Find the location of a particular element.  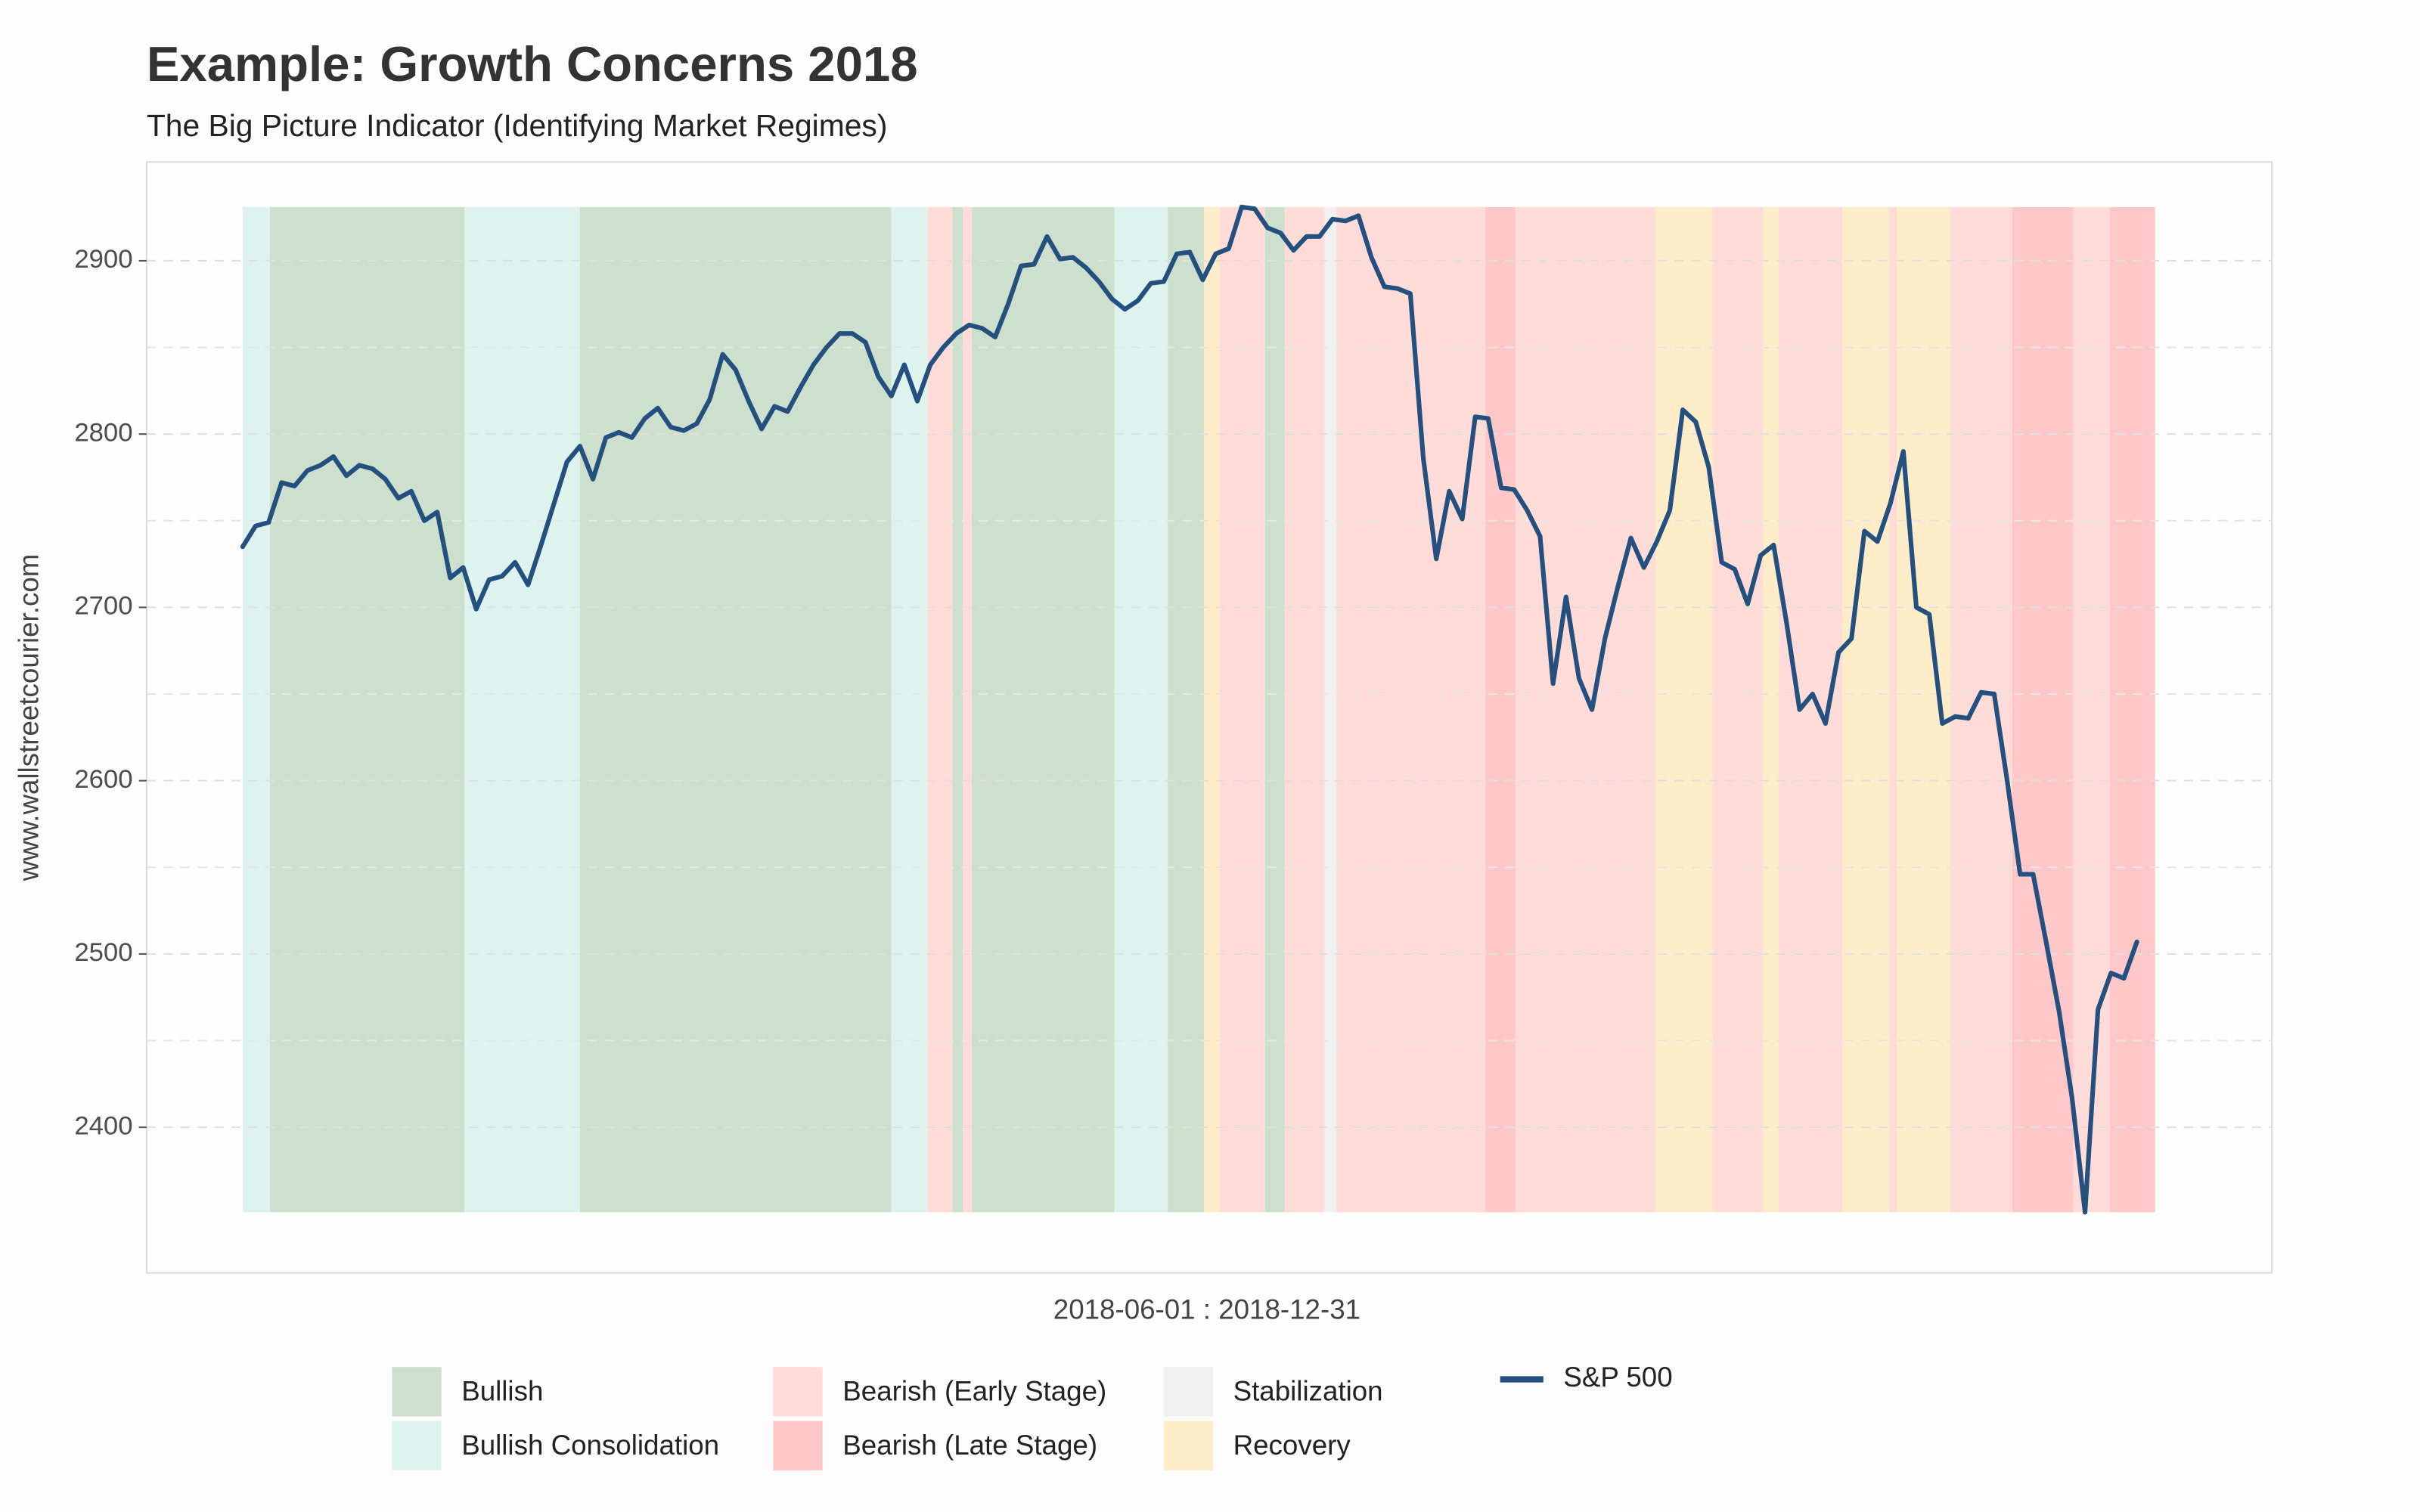

legend-label: Bearish (Early Stage) is located at coordinates (974, 1391).